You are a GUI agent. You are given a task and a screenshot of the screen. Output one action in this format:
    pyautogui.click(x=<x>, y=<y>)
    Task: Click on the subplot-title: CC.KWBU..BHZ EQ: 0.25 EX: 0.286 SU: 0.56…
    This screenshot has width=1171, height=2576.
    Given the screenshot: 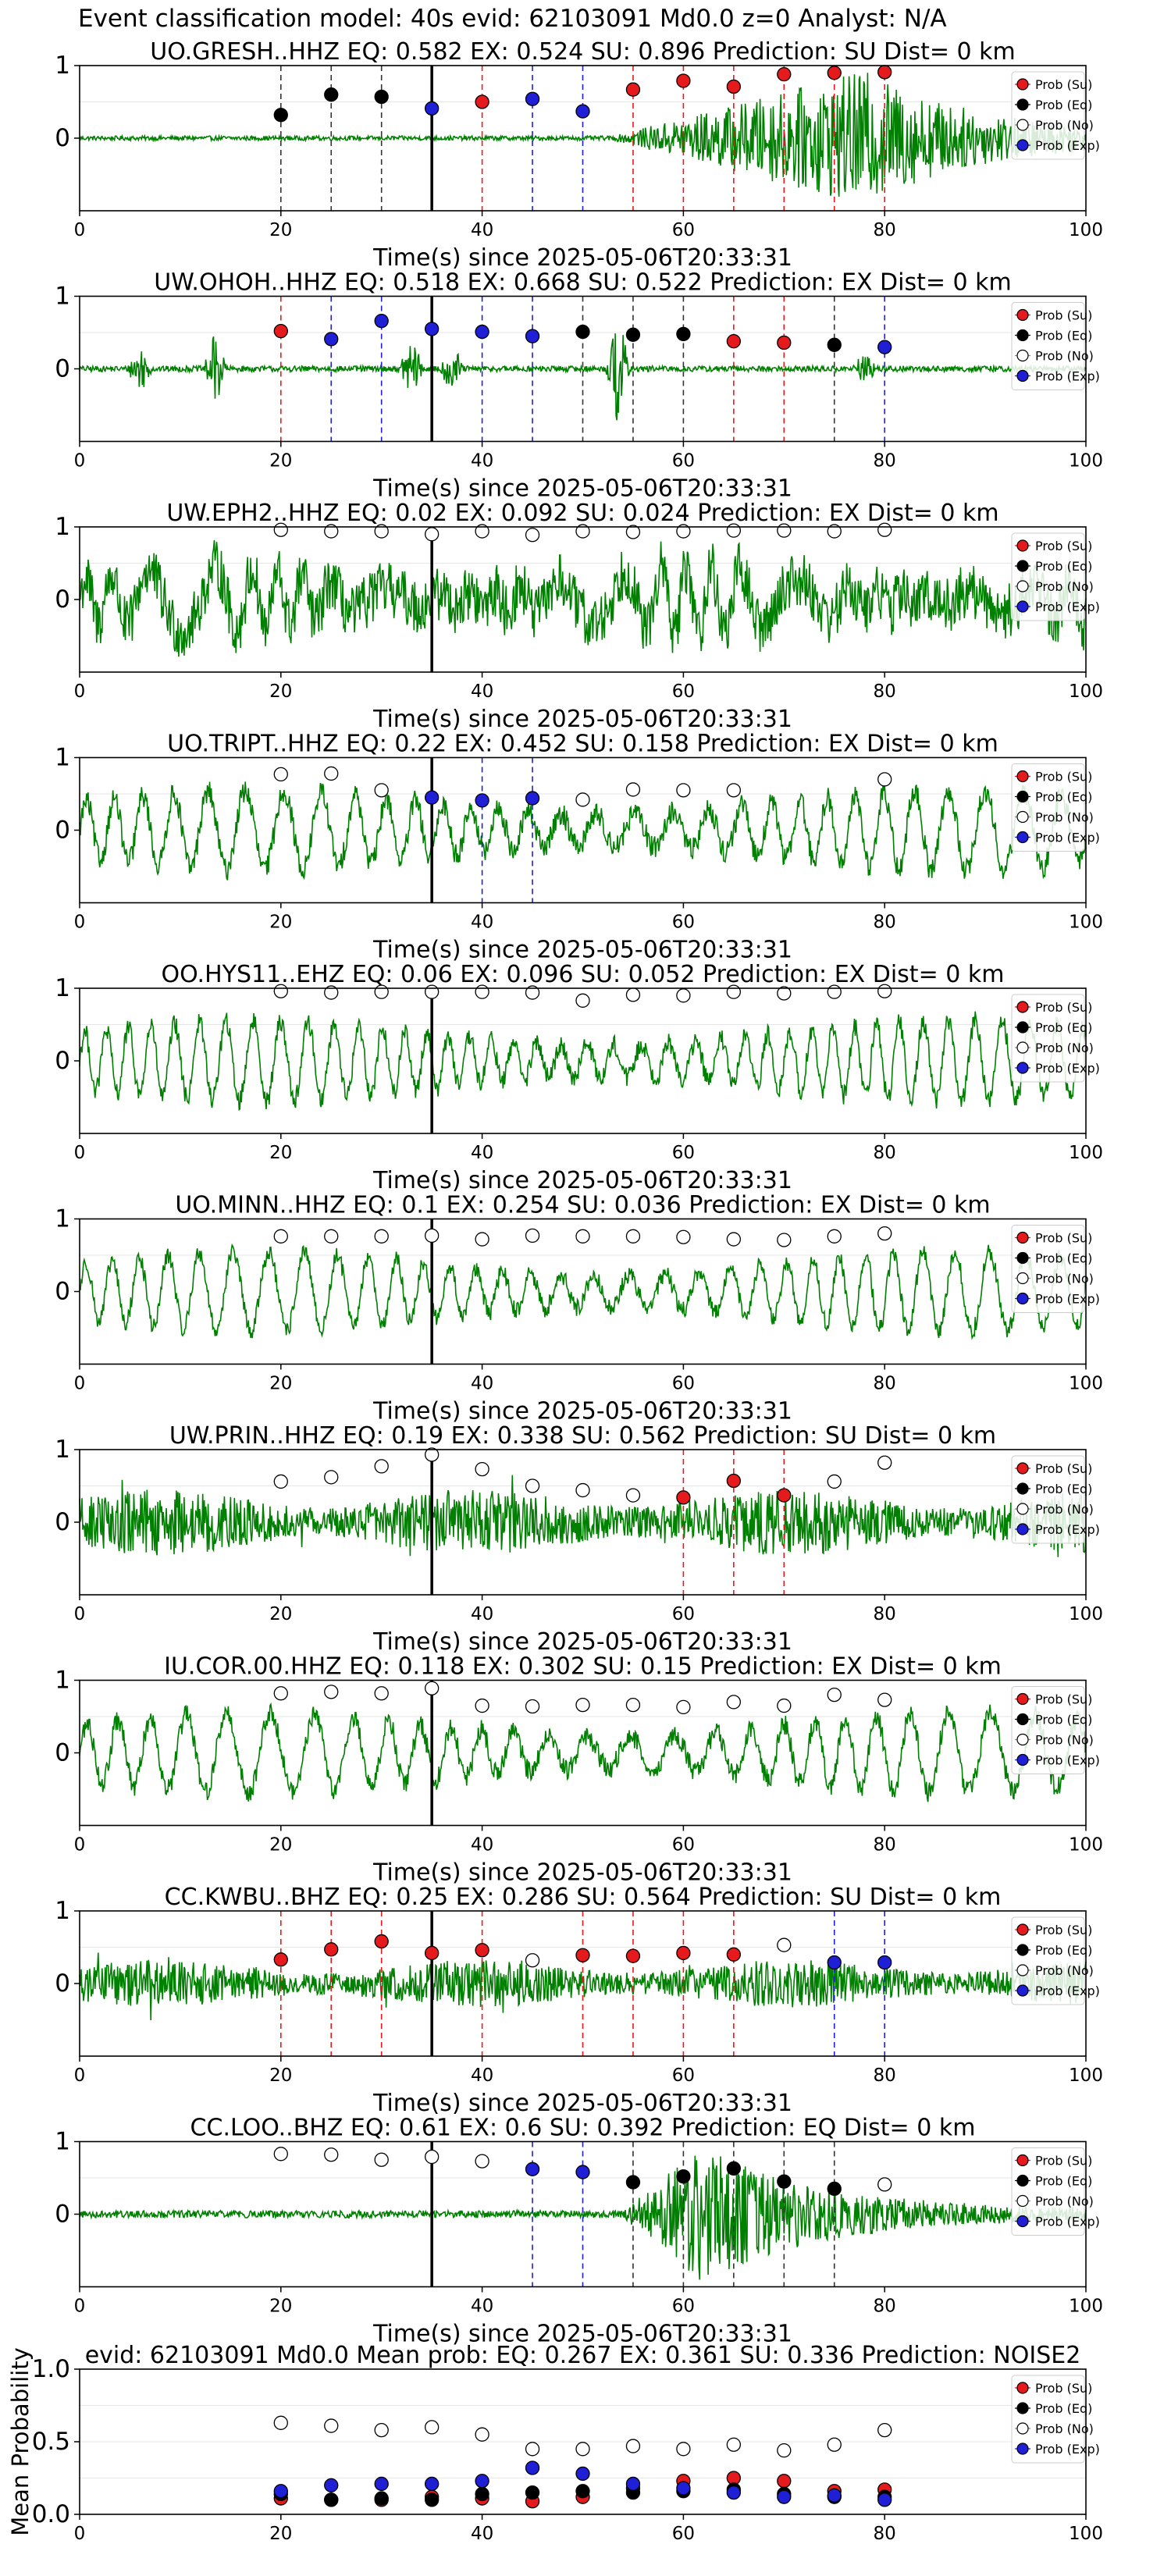 What is the action you would take?
    pyautogui.click(x=583, y=1897)
    